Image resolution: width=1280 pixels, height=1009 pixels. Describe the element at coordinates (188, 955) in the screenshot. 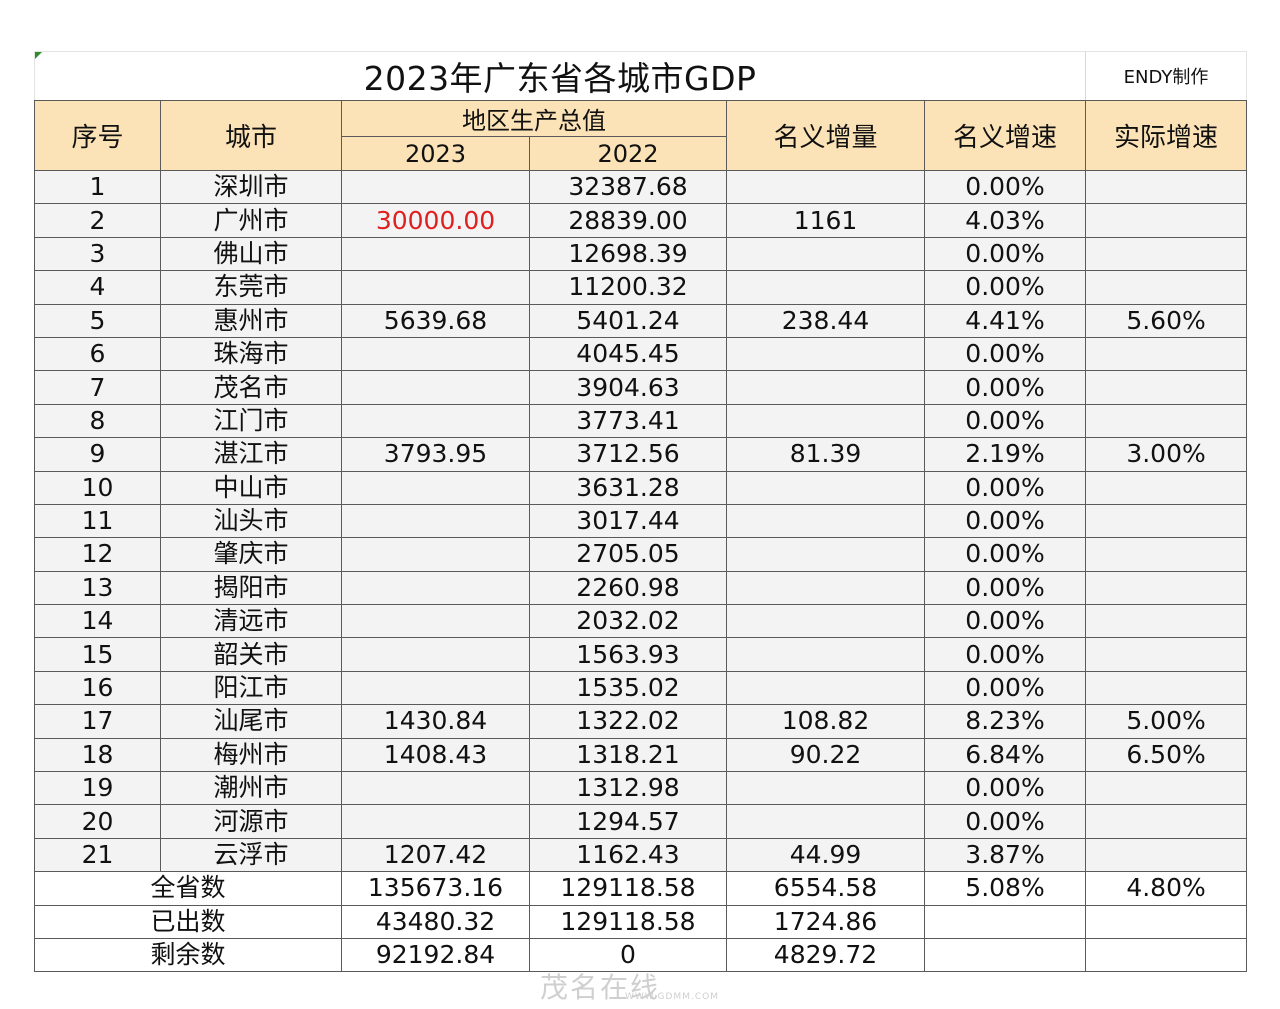

I see `summary-label: 剩余数` at that location.